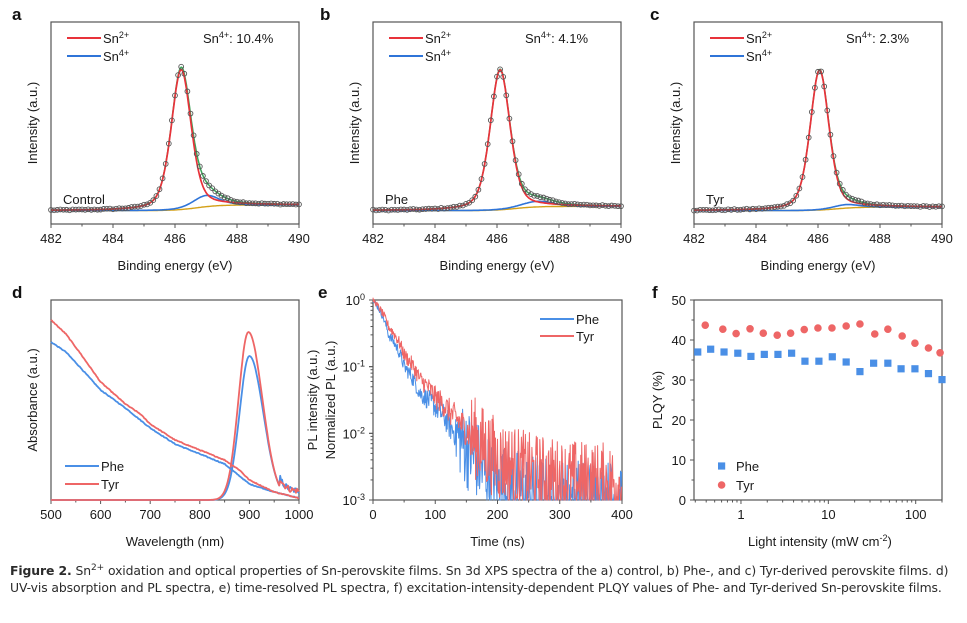  What do you see at coordinates (250, 514) in the screenshot?
I see `x-tick-label: 900` at bounding box center [250, 514].